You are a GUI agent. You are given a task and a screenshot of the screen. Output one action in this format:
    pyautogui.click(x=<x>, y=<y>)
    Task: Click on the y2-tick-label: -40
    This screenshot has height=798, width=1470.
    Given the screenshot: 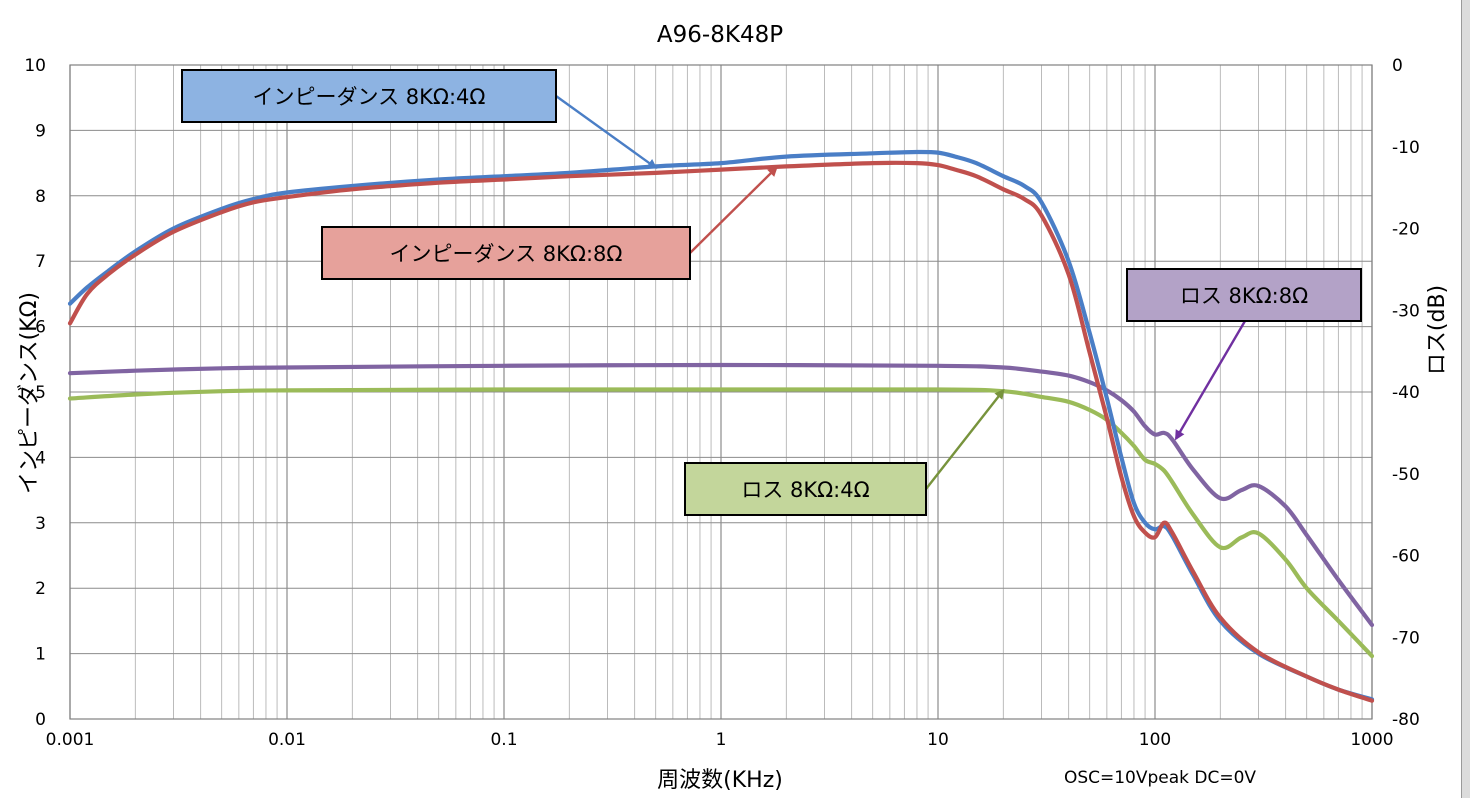 What is the action you would take?
    pyautogui.click(x=1406, y=393)
    